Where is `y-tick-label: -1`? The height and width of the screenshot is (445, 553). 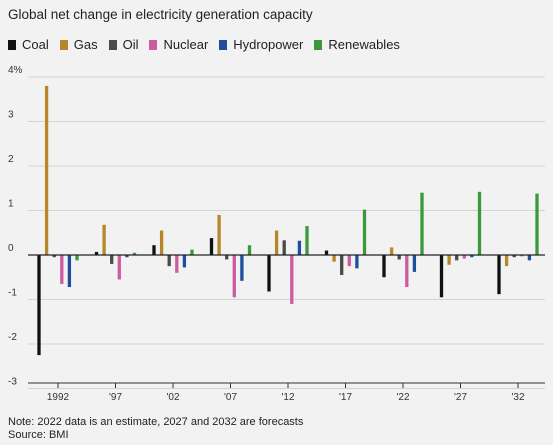
y-tick-label: -1 is located at coordinates (12, 293).